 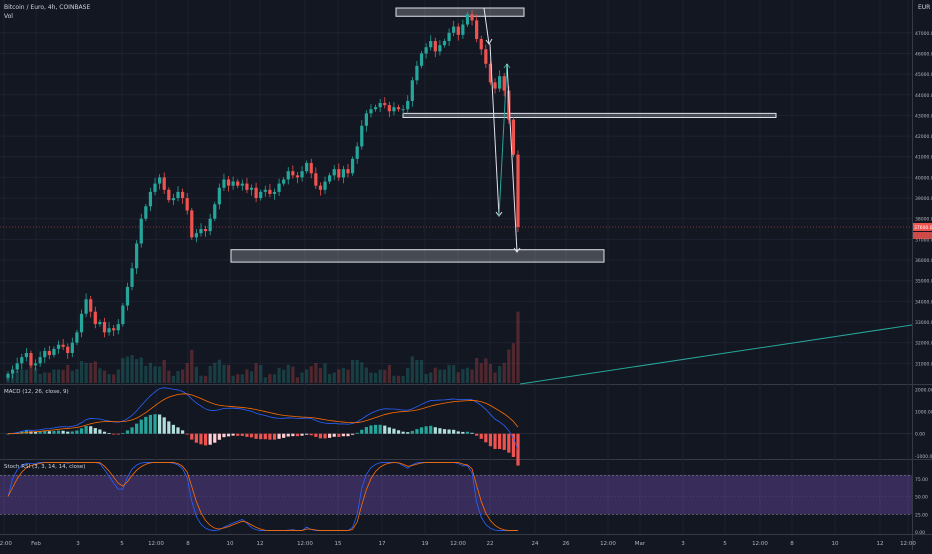 I want to click on last-price-label: 37600.00, so click(x=923, y=228).